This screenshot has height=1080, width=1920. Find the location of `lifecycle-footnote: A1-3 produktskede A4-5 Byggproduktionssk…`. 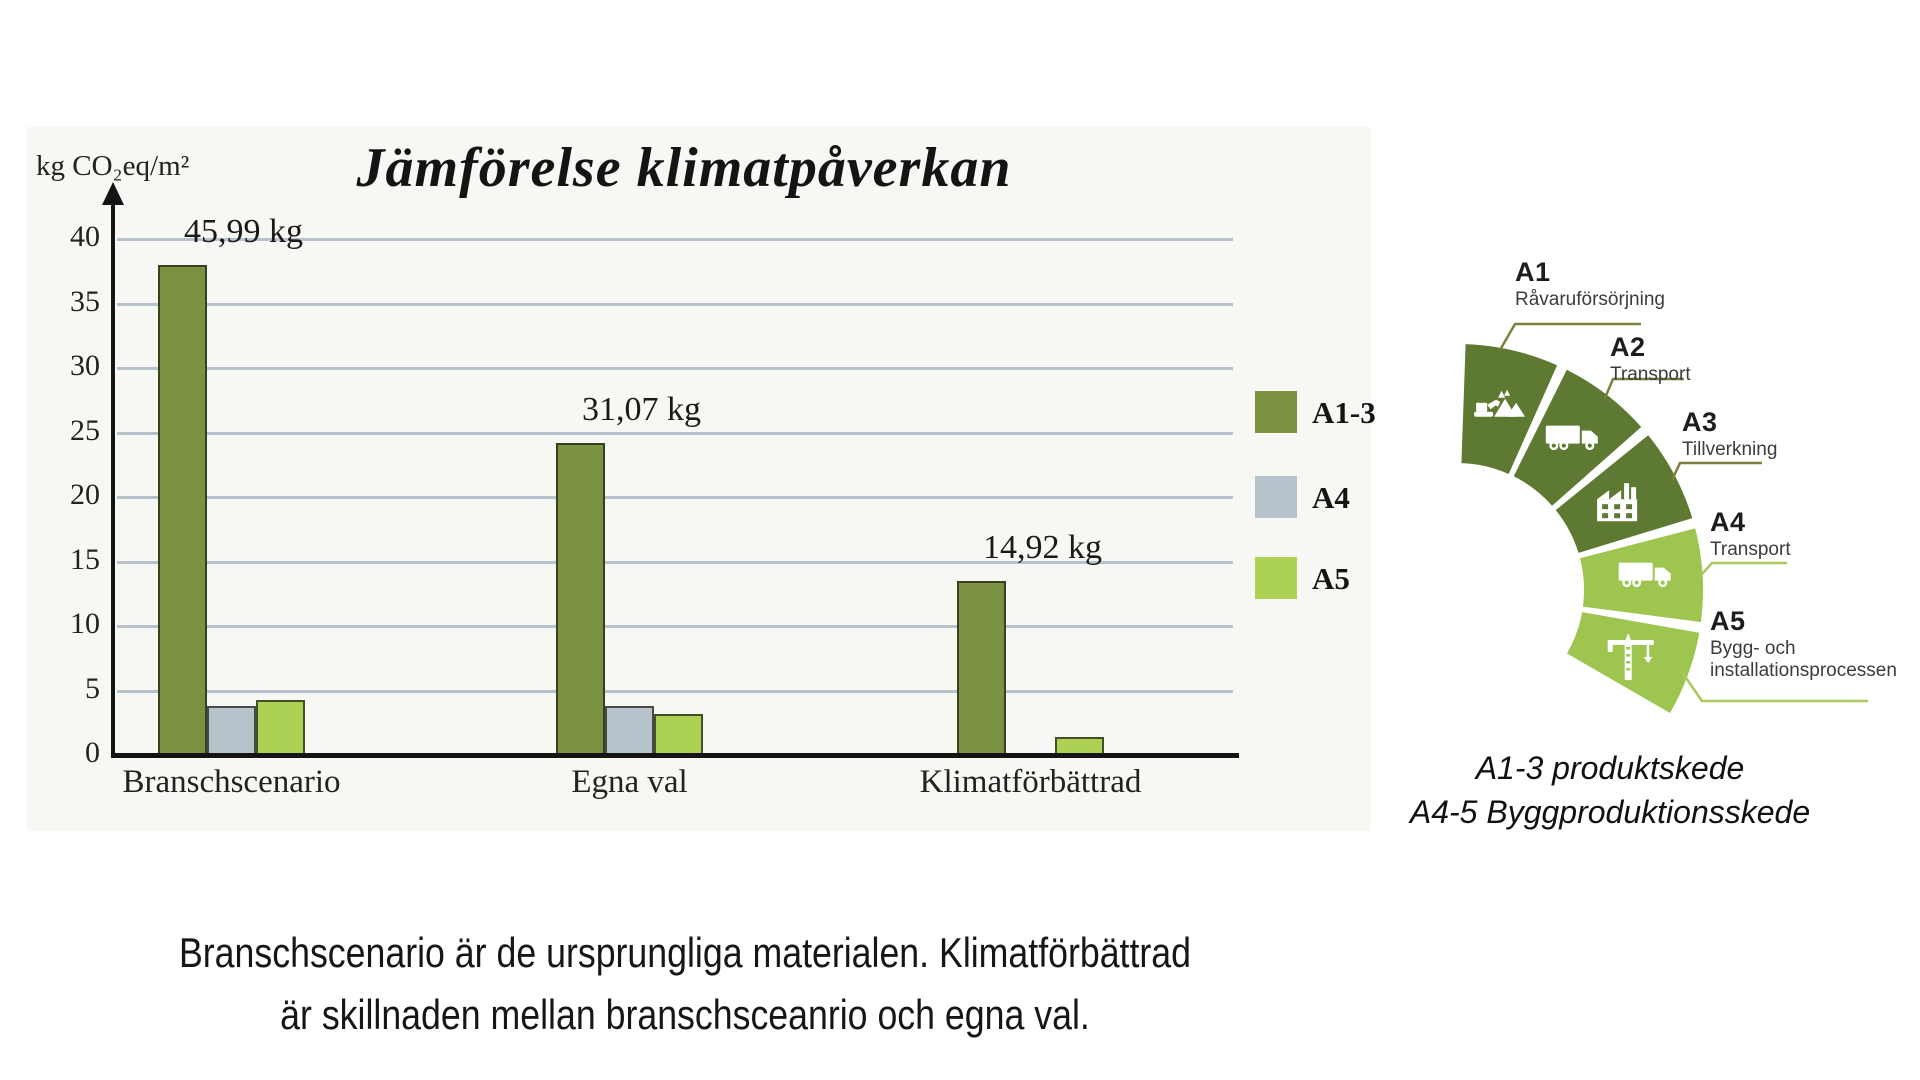

lifecycle-footnote: A1-3 produktskede A4-5 Byggproduktionssk… is located at coordinates (1610, 790).